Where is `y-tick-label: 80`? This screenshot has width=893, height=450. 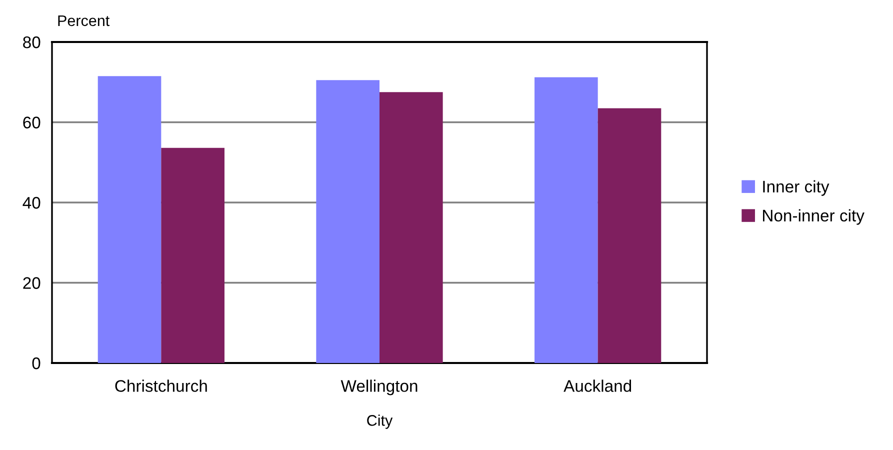
y-tick-label: 80 is located at coordinates (31, 42).